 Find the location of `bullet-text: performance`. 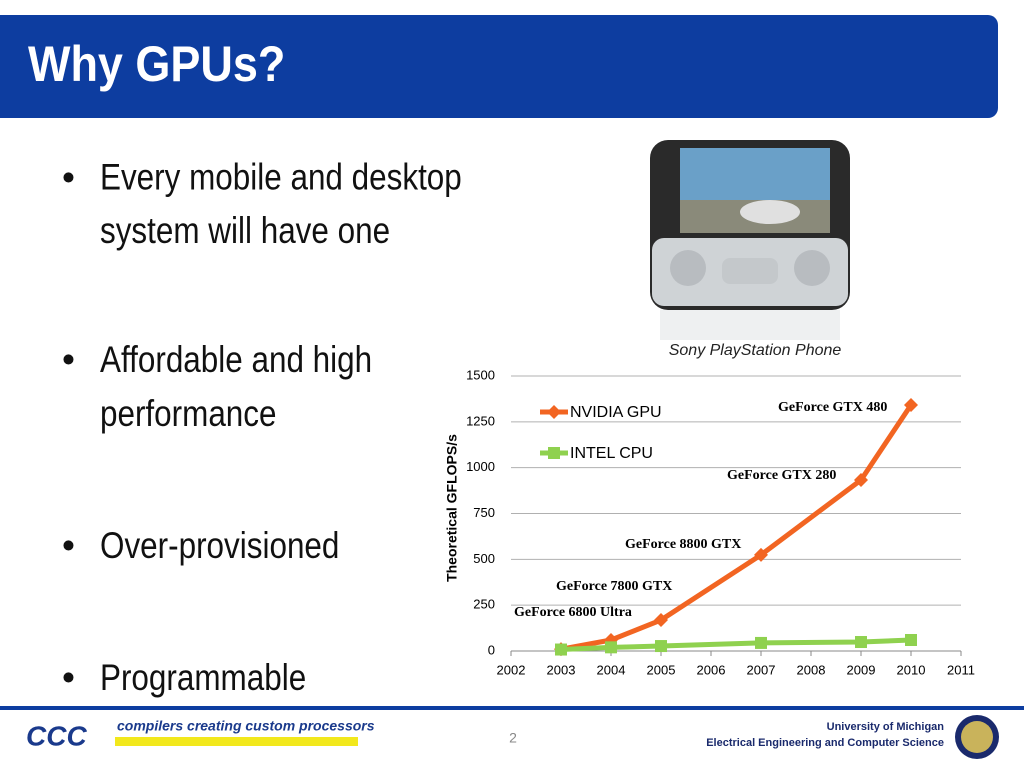

bullet-text: performance is located at coordinates (188, 413).